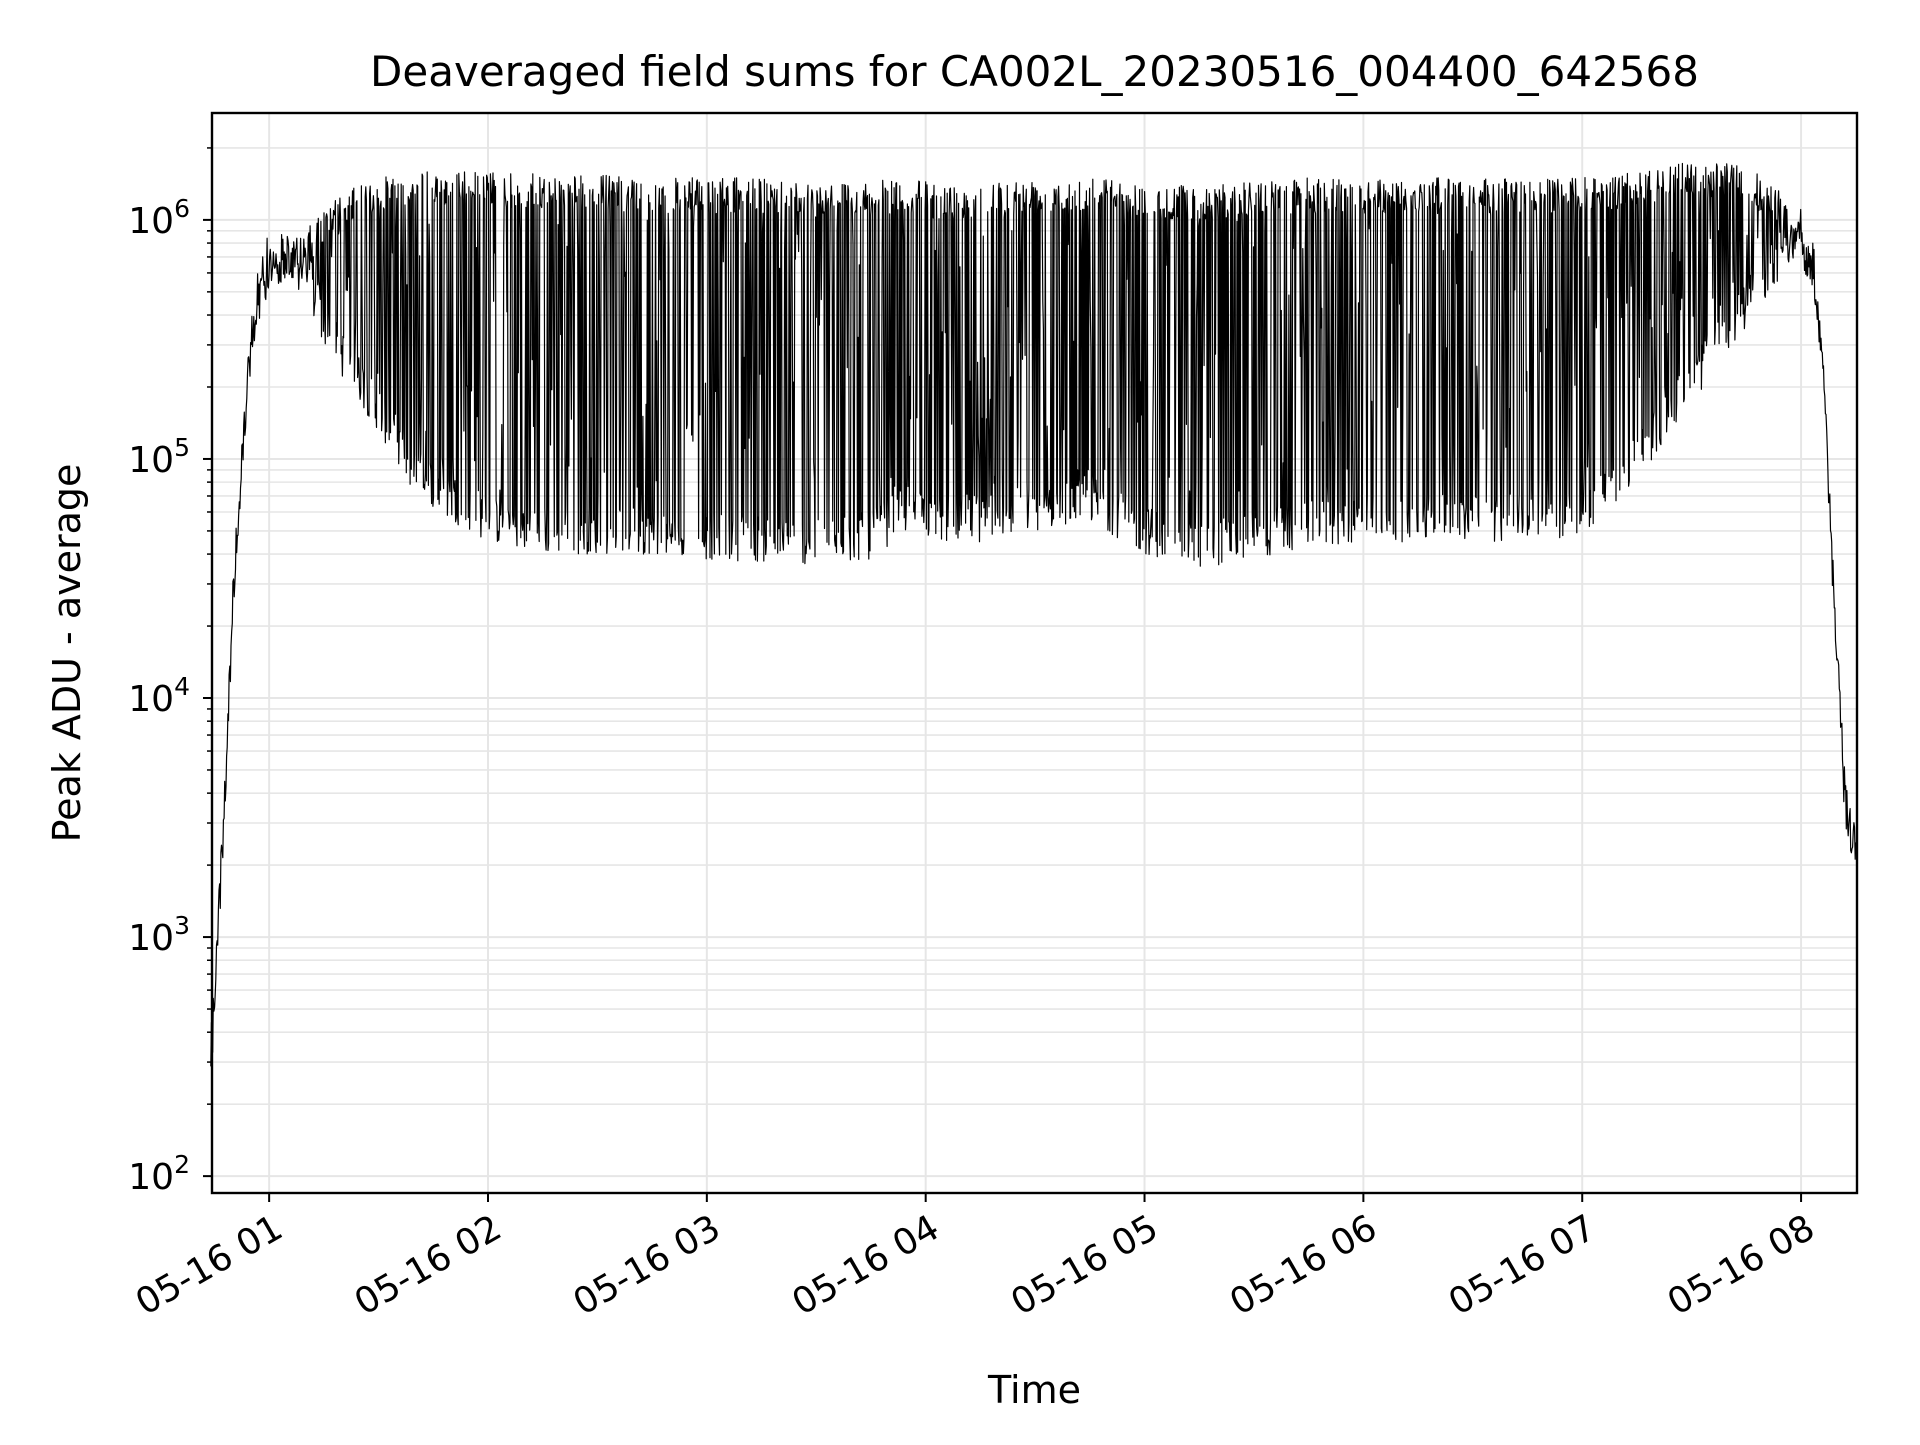 Image resolution: width=1920 pixels, height=1445 pixels. I want to click on y-tick-label: 10⁵, so click(159, 457).